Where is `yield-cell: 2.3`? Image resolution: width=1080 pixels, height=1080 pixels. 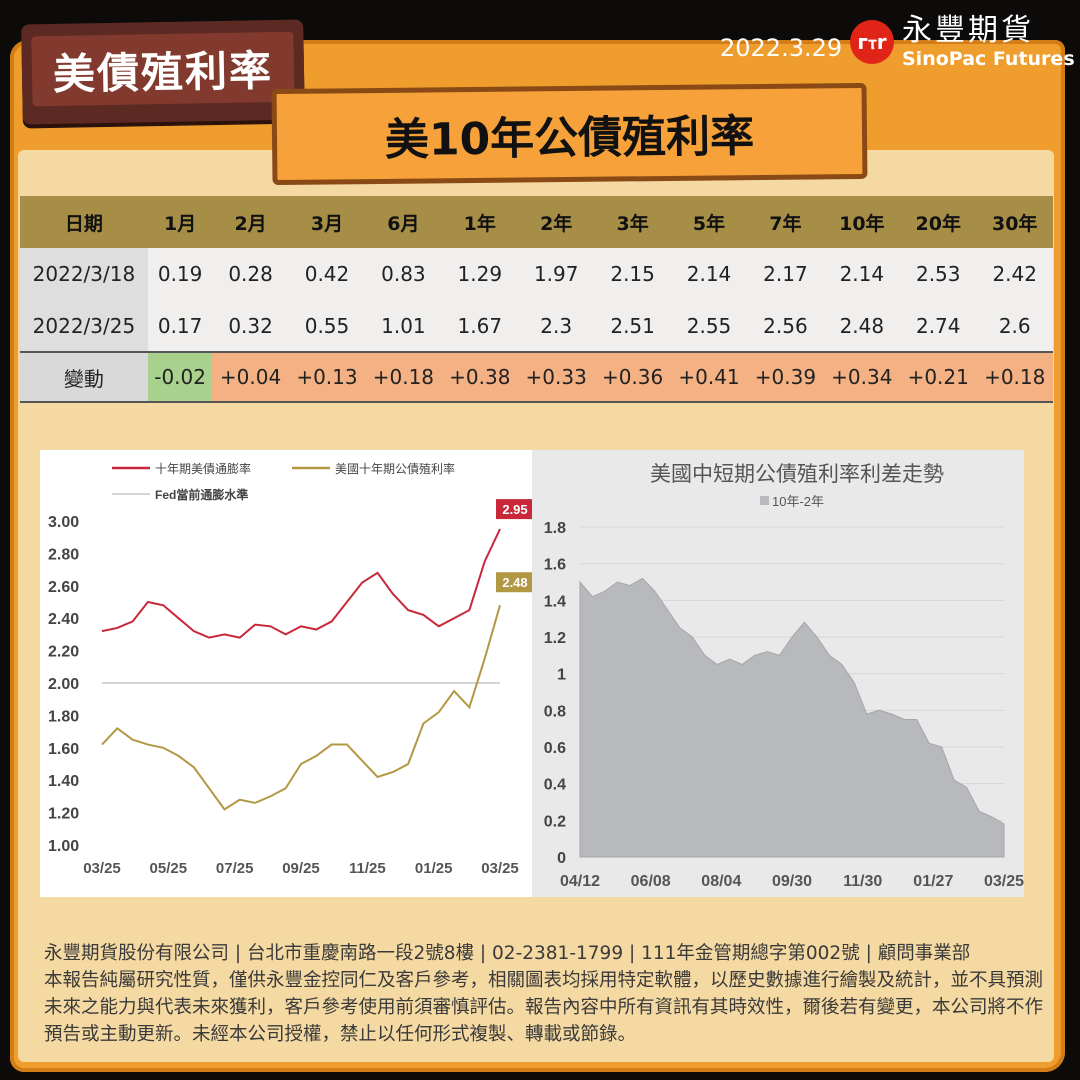 yield-cell: 2.3 is located at coordinates (556, 326).